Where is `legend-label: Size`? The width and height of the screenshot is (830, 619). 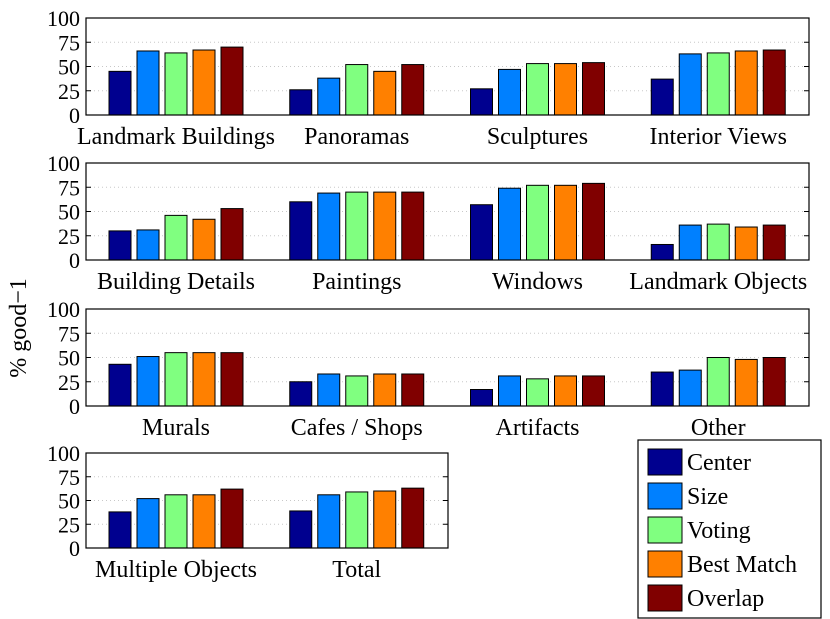
legend-label: Size is located at coordinates (707, 497).